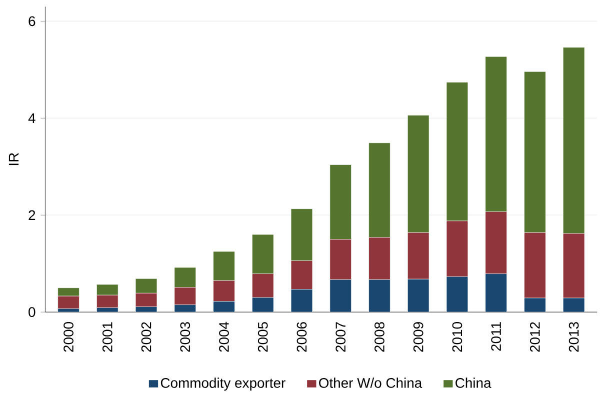 This screenshot has width=604, height=398. Describe the element at coordinates (457, 337) in the screenshot. I see `x-tick-label: 2010` at that location.